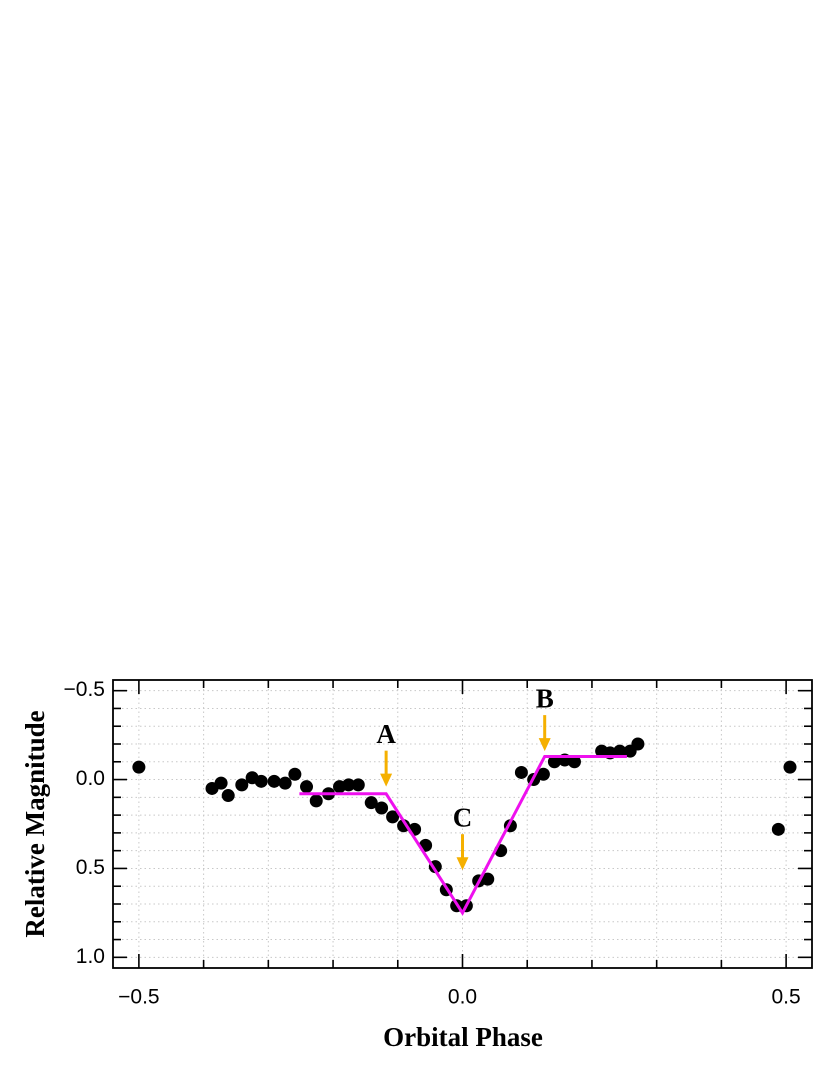 This screenshot has height=1075, width=830. What do you see at coordinates (463, 1037) in the screenshot?
I see `x-axis-label: Orbital Phase` at bounding box center [463, 1037].